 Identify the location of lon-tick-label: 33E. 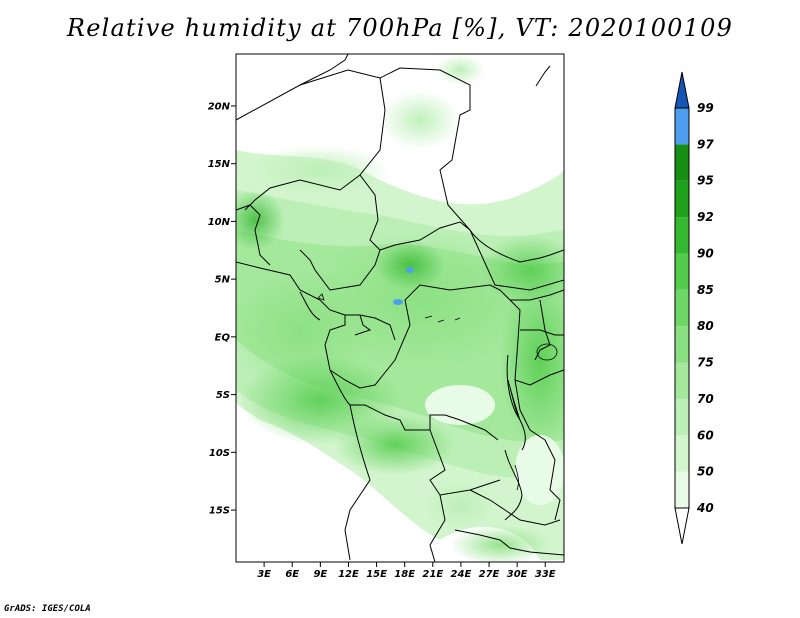
(545, 574).